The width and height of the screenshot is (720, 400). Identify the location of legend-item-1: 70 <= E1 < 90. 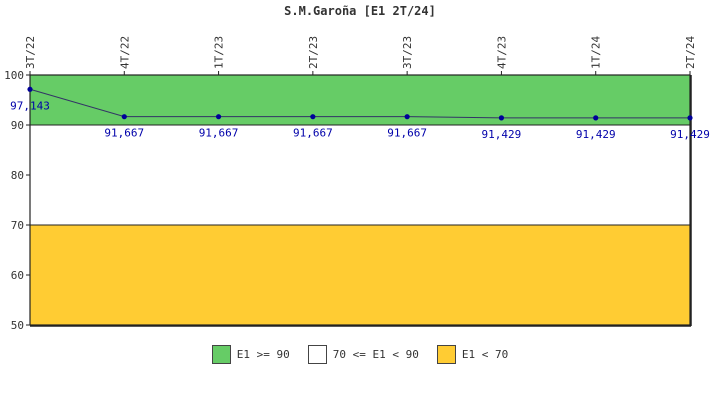
(363, 354).